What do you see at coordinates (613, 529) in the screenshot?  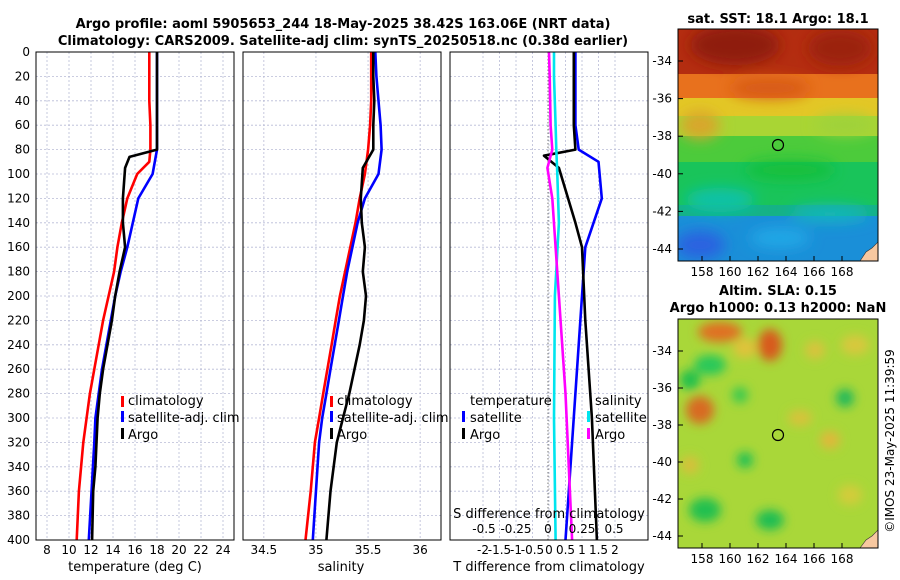 I see `s-tick: 0.5` at bounding box center [613, 529].